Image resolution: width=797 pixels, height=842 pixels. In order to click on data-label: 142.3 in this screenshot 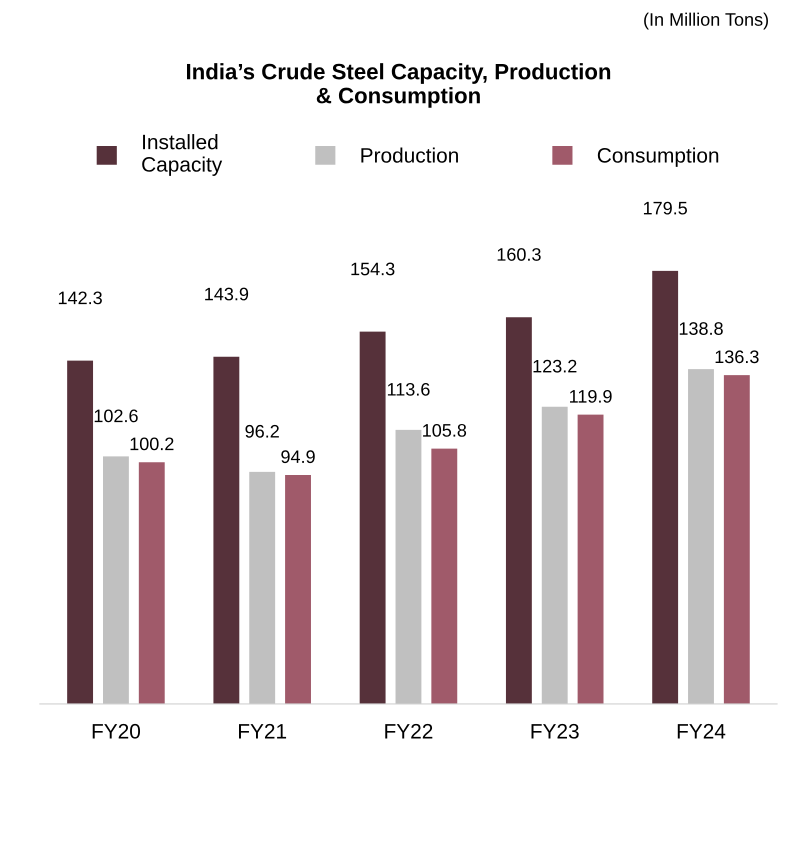, I will do `click(80, 297)`.